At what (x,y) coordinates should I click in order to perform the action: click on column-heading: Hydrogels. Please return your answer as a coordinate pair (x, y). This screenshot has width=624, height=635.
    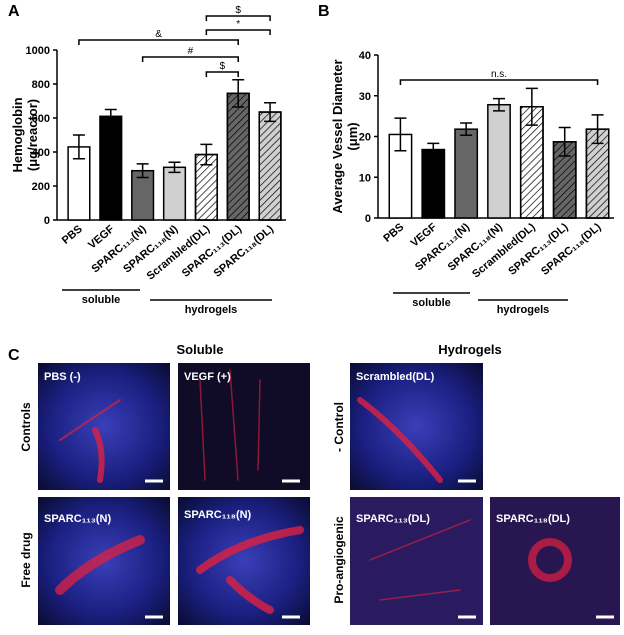
    Looking at the image, I should click on (470, 349).